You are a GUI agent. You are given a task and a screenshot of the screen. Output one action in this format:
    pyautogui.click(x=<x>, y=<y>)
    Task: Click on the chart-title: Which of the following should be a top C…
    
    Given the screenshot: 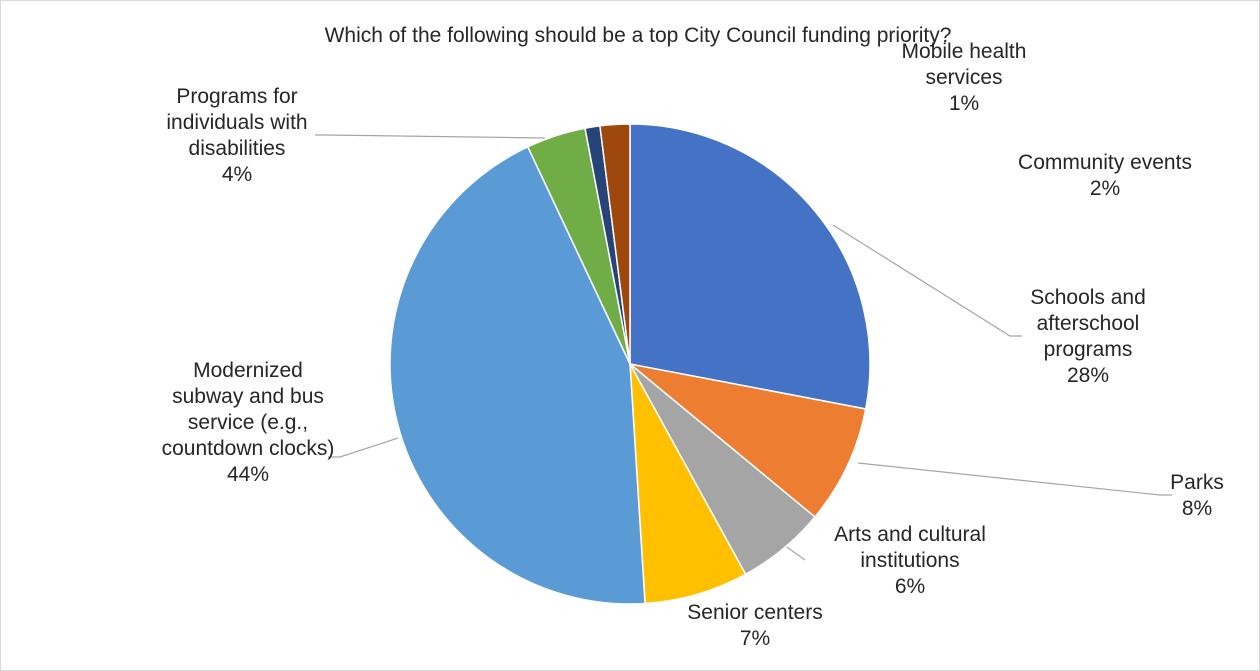 What is the action you would take?
    pyautogui.click(x=638, y=35)
    